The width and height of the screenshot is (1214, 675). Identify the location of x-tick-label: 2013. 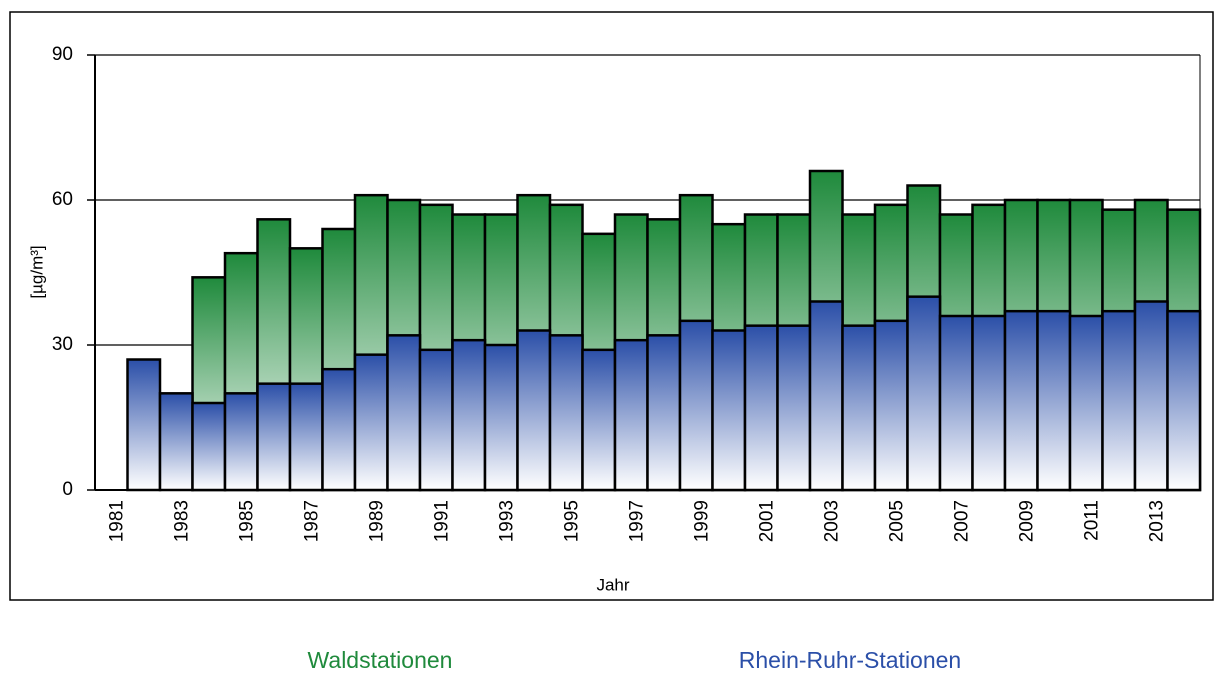
(1156, 521).